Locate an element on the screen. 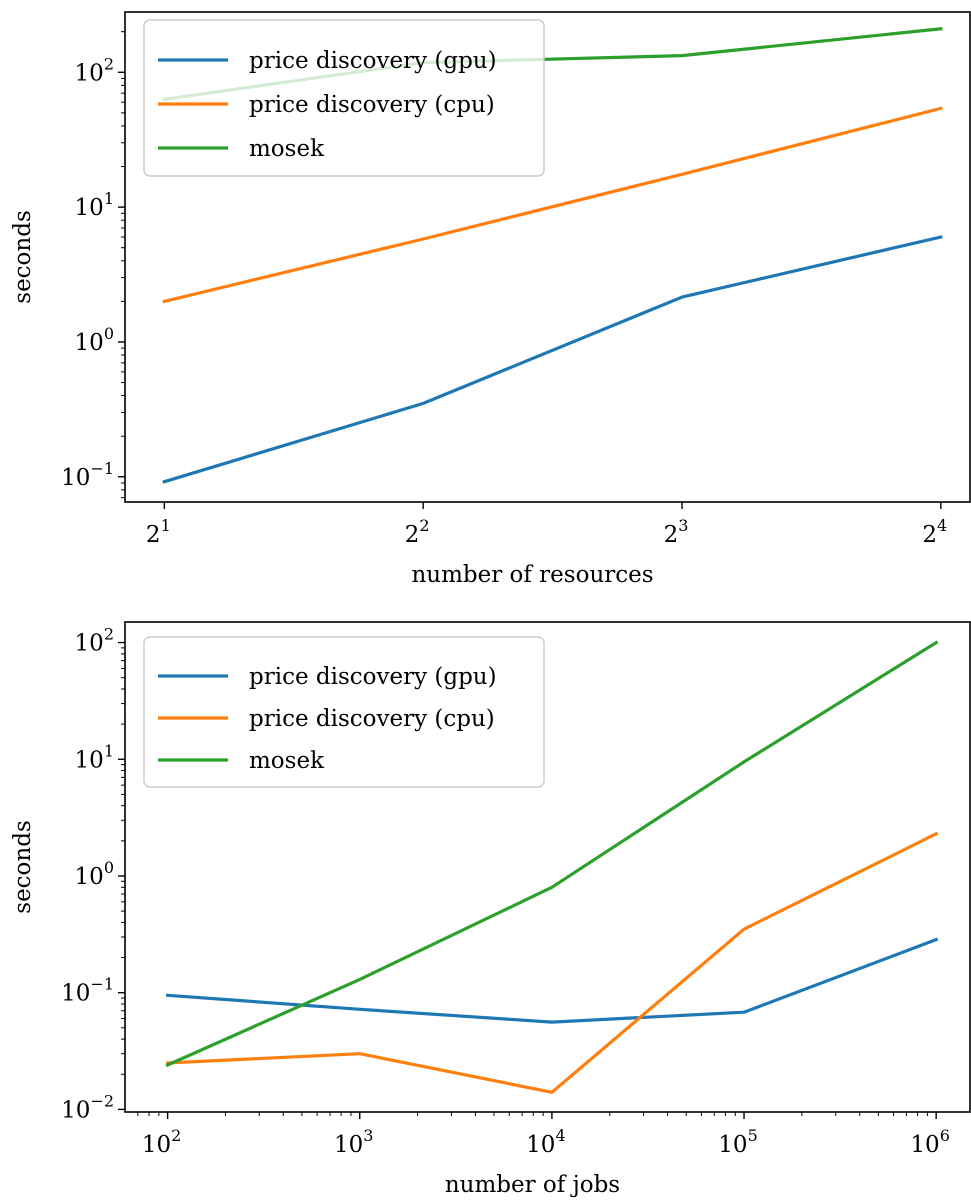 This screenshot has width=971, height=1200. x-tick-label: 22 is located at coordinates (417, 532).